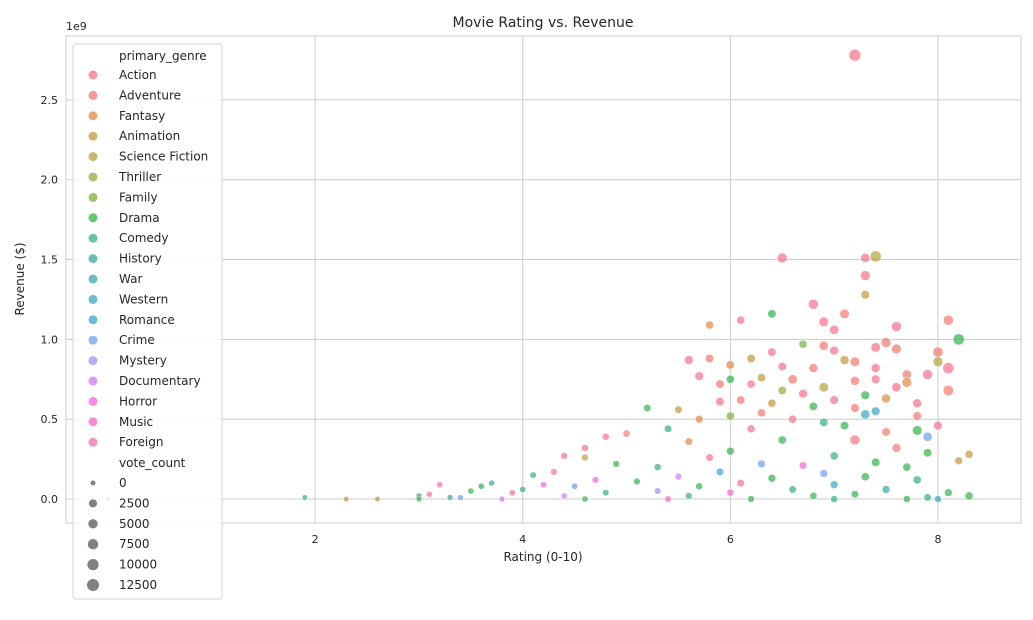 This screenshot has height=620, width=1033. I want to click on y-tick-label: 0.0, so click(50, 499).